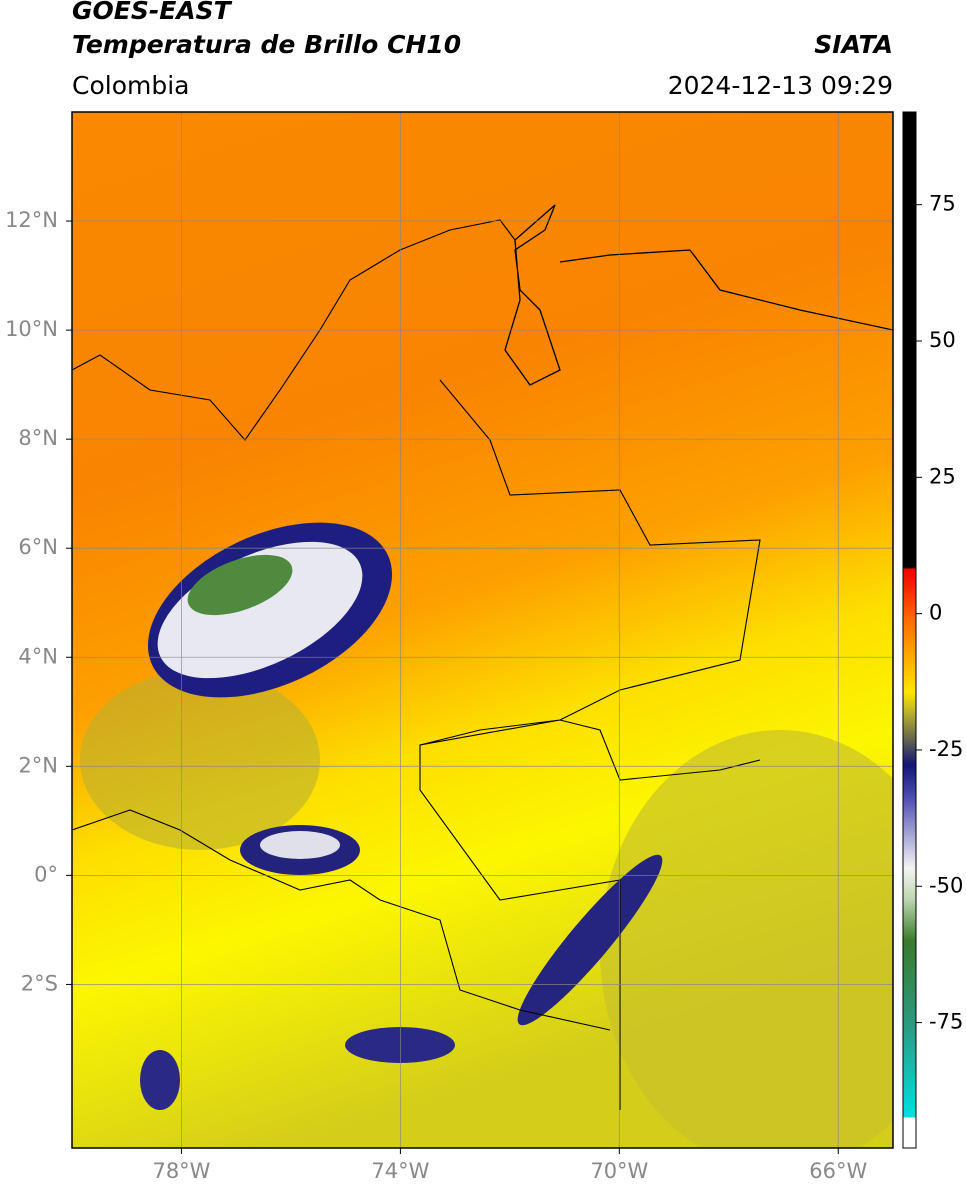 The height and width of the screenshot is (1194, 966). I want to click on colorbar, so click(909, 630).